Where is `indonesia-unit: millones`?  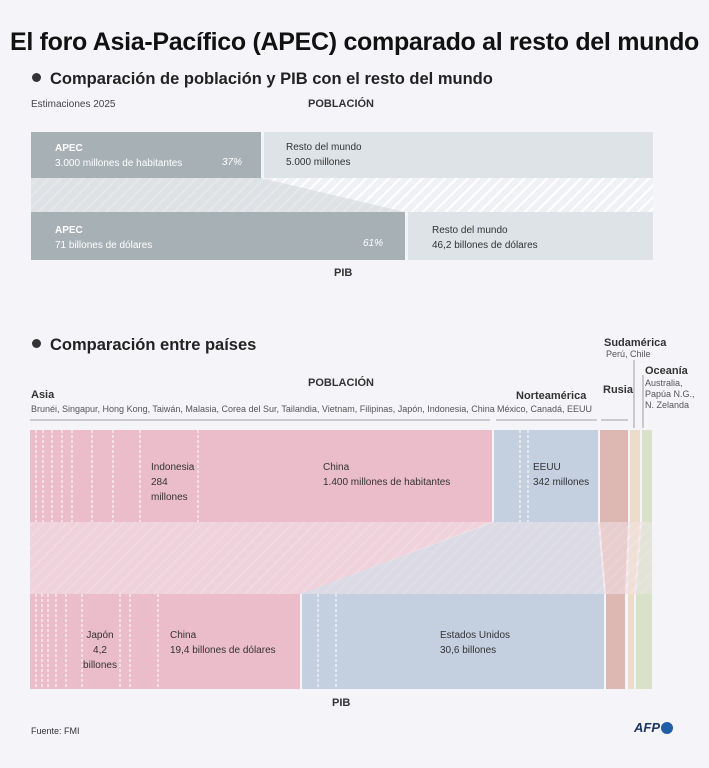
indonesia-unit: millones is located at coordinates (169, 497).